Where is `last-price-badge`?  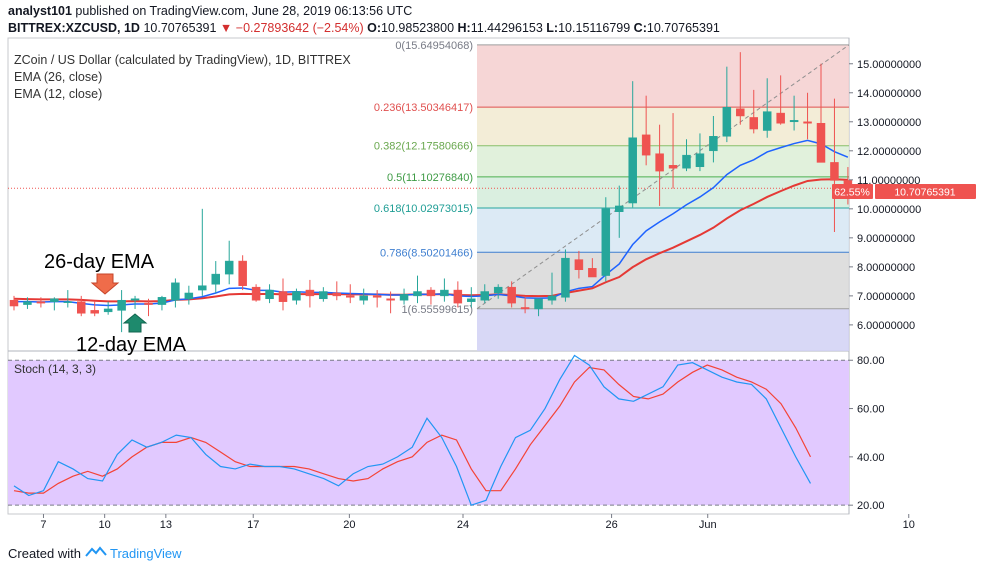
last-price-badge is located at coordinates (925, 191).